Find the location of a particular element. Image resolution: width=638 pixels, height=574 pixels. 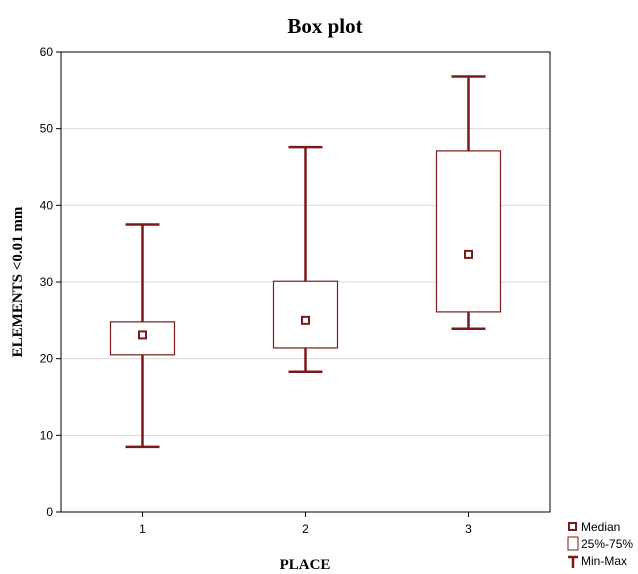

y-axis-label: ELEMENTS <0.01 mm is located at coordinates (18, 281).